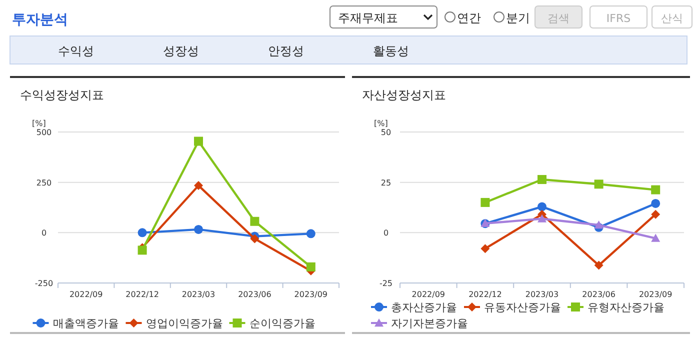 The height and width of the screenshot is (342, 697). I want to click on text: 검색, so click(559, 18).